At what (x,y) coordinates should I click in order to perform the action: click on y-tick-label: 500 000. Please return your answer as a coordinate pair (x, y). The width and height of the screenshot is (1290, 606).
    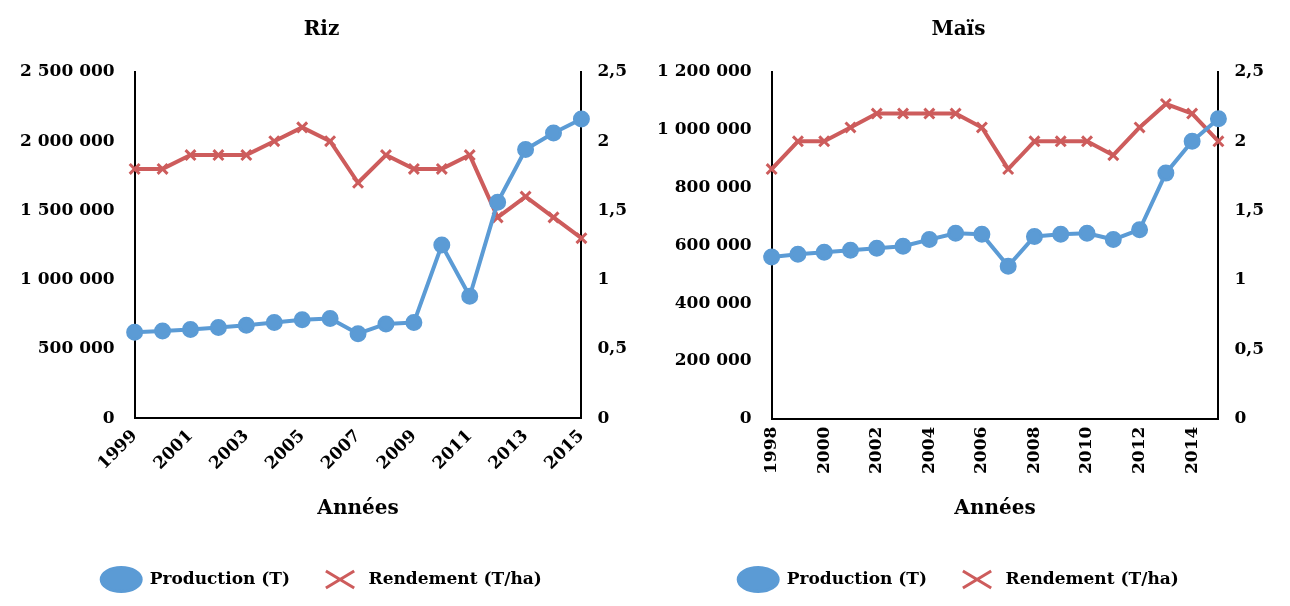
    Looking at the image, I should click on (76, 347).